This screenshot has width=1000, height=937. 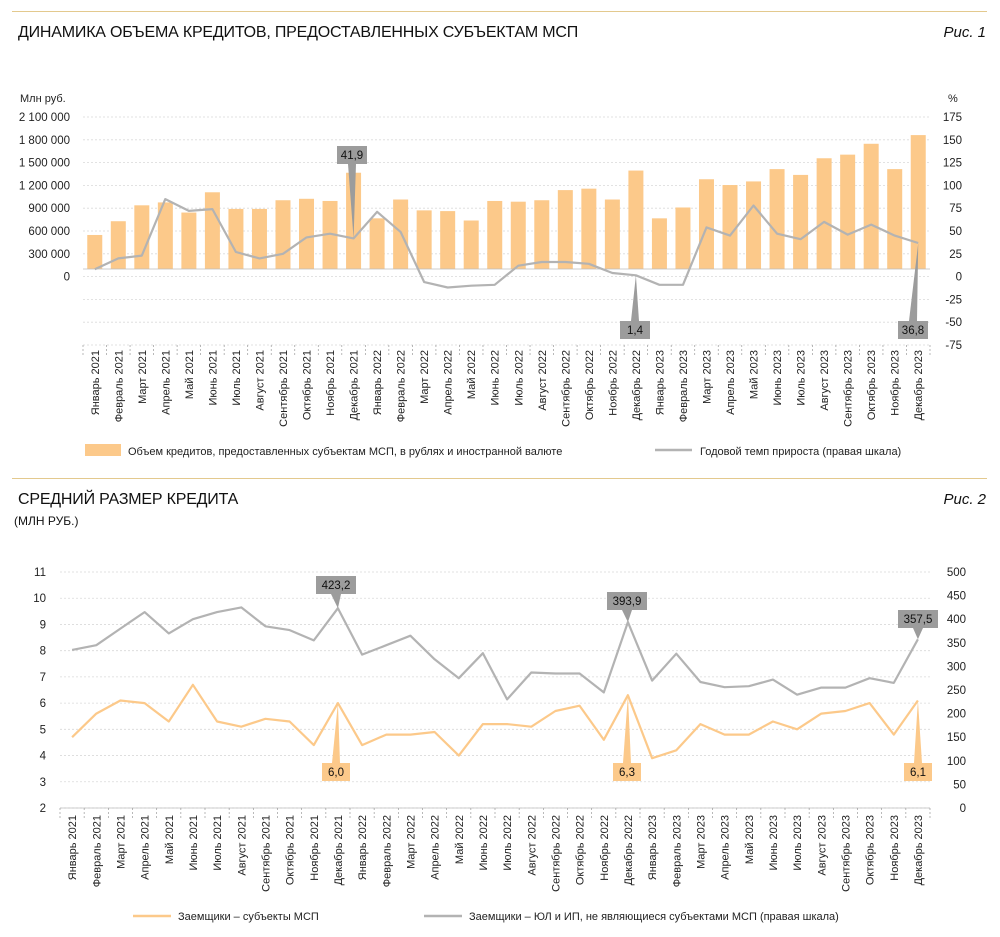 I want to click on month-label: Апрель 2022, so click(x=436, y=847).